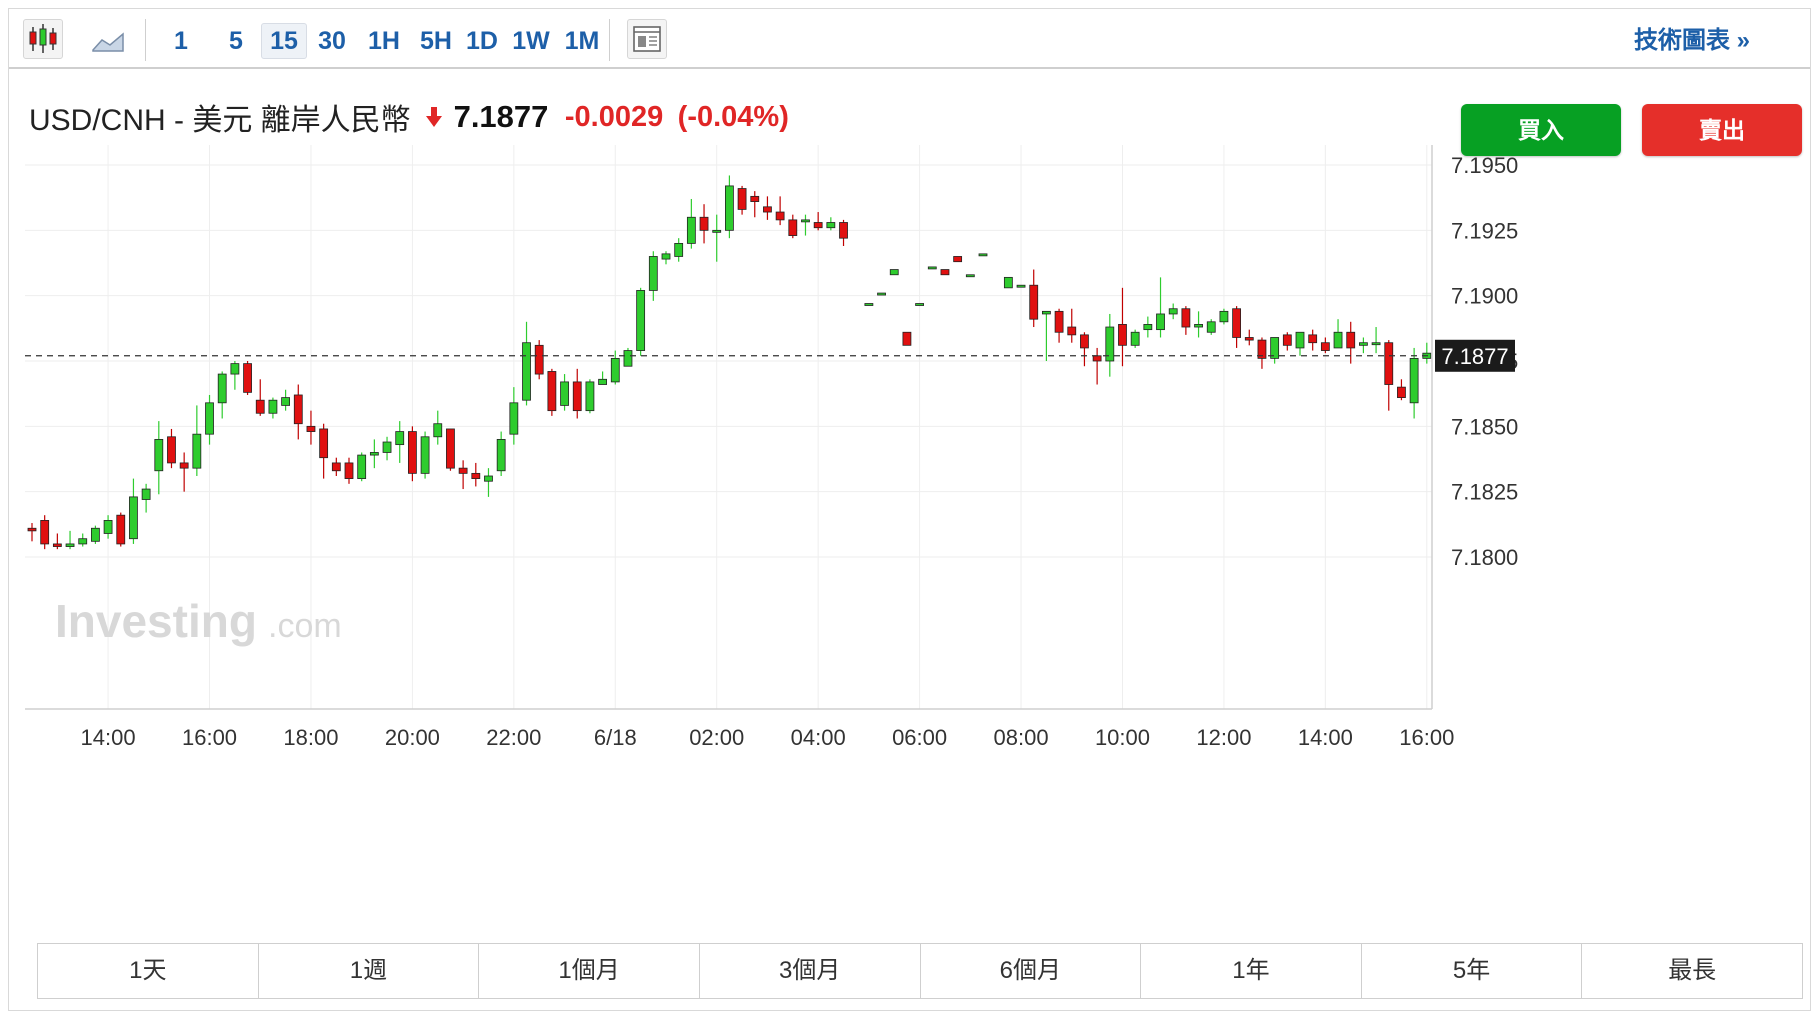 The height and width of the screenshot is (1013, 1819). I want to click on range-button: 1年, so click(1251, 971).